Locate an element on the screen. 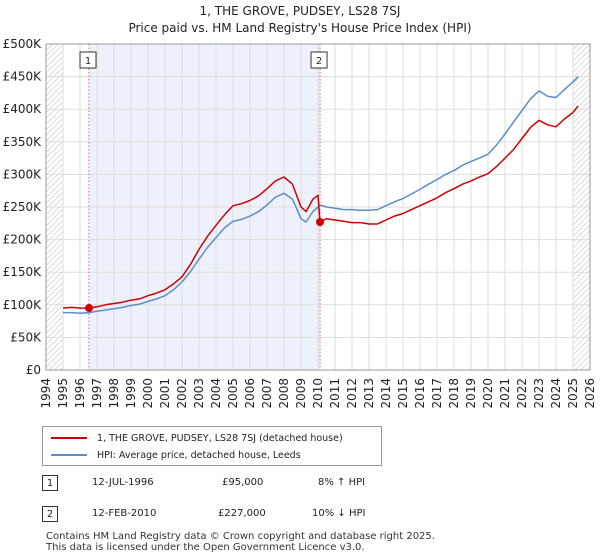 The width and height of the screenshot is (600, 560). transaction-price: £227,000 is located at coordinates (242, 513).